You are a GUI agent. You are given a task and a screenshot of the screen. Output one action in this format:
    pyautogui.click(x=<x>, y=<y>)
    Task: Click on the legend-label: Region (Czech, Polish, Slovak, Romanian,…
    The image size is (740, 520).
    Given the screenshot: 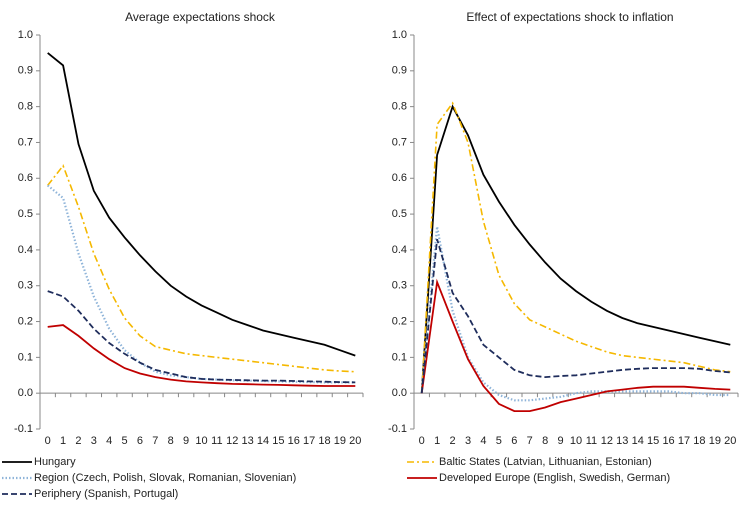 What is the action you would take?
    pyautogui.click(x=165, y=478)
    